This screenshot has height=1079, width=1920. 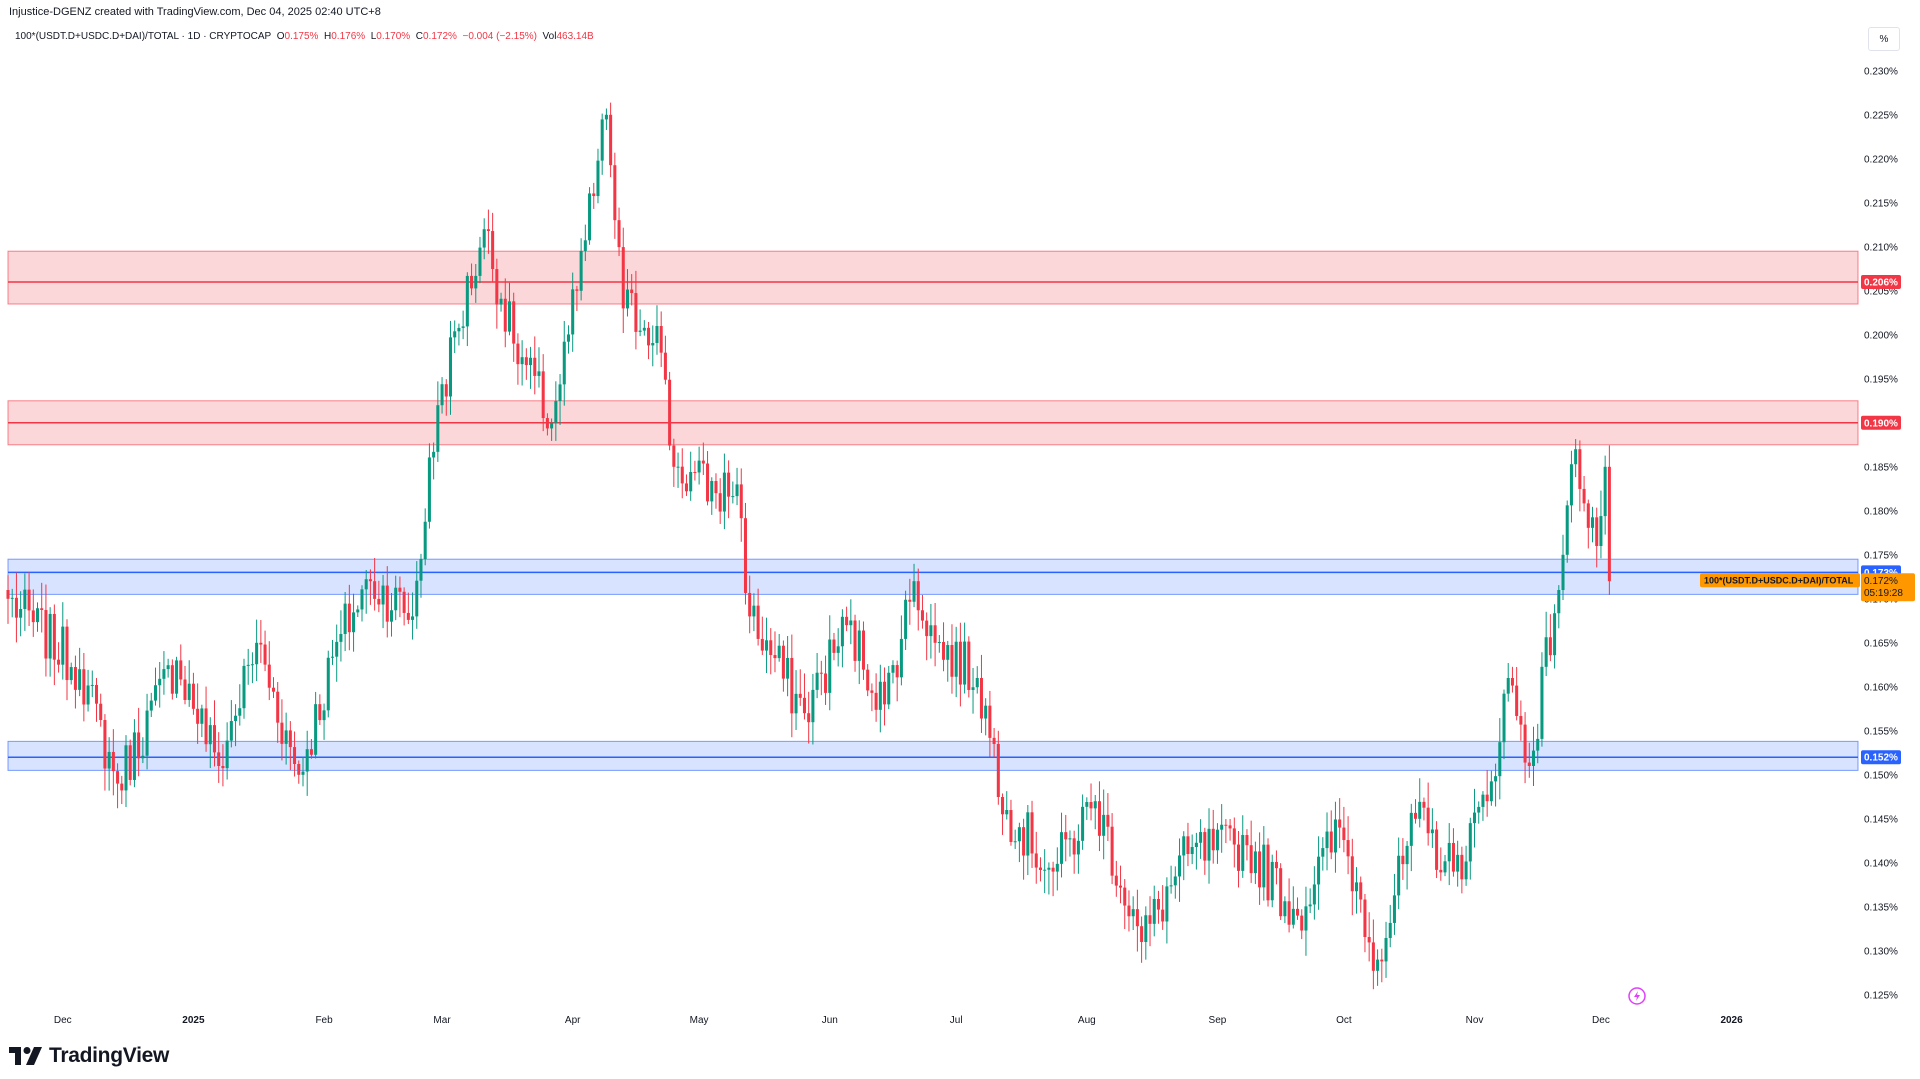 I want to click on price-tick-label: 0.205%, so click(x=1881, y=291).